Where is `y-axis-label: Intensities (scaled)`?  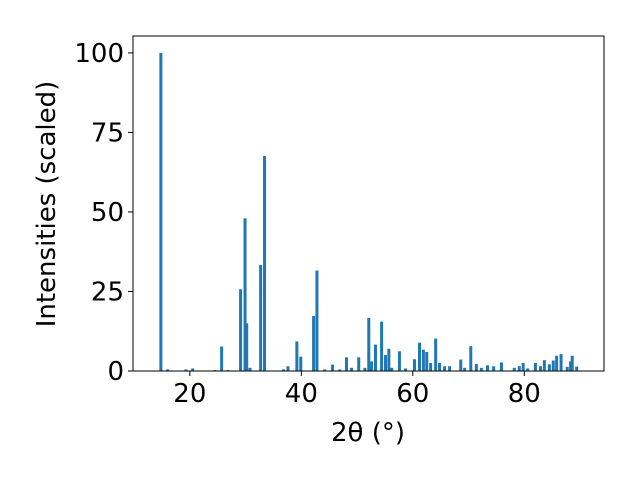 y-axis-label: Intensities (scaled) is located at coordinates (47, 204).